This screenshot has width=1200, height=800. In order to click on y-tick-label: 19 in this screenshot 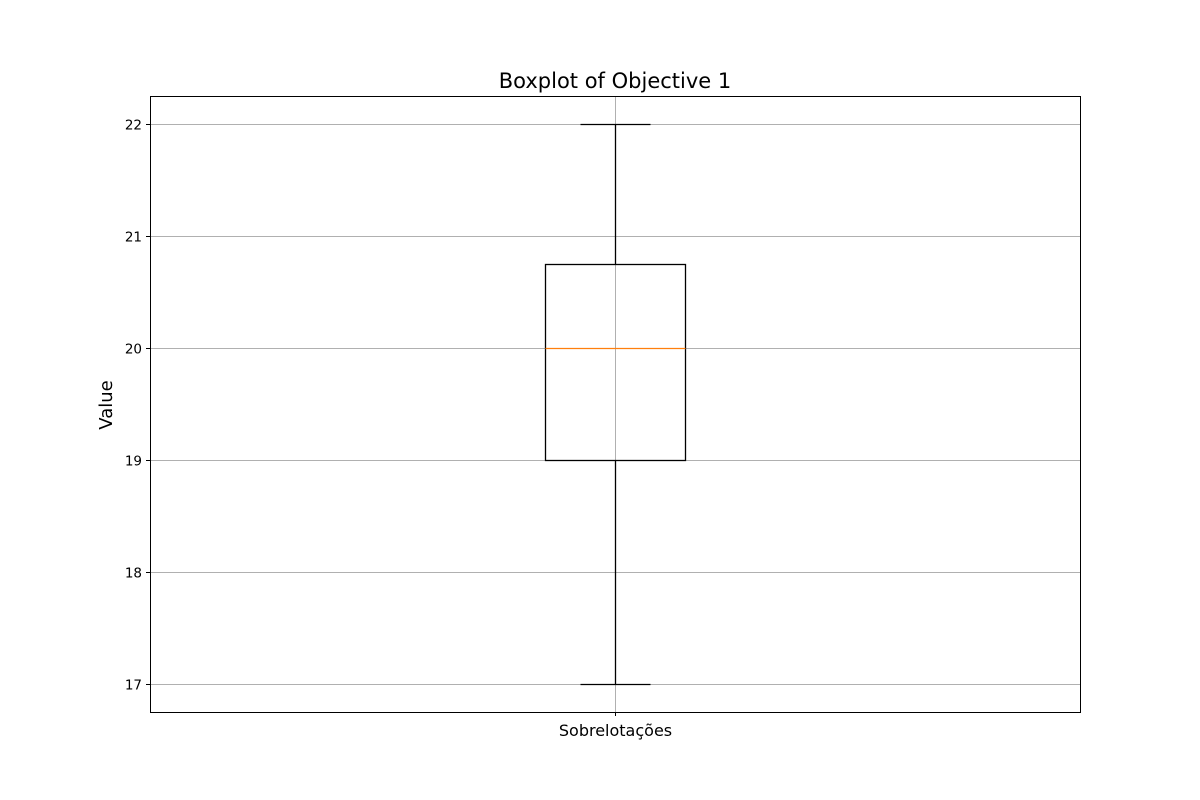, I will do `click(133, 462)`.